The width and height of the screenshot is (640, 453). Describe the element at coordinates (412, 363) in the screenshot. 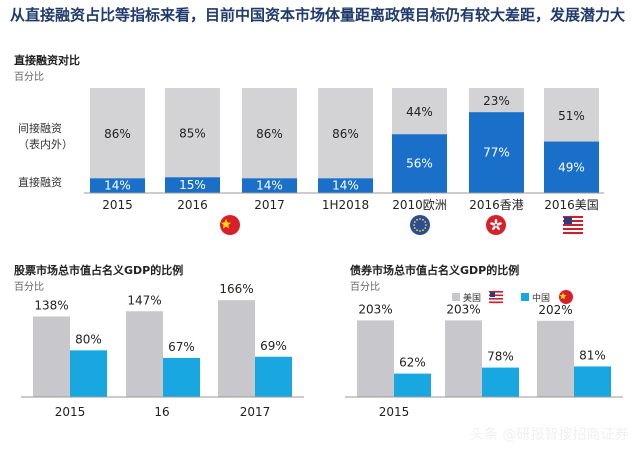

I see `chart3-label-cn: 62%` at that location.